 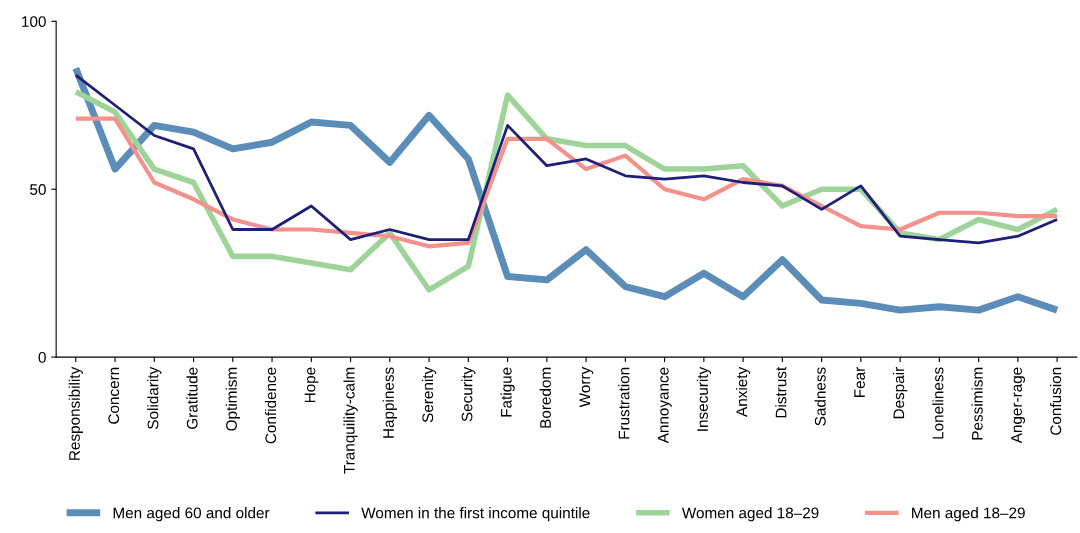 What do you see at coordinates (311, 385) in the screenshot?
I see `x-tick-label: Hope` at bounding box center [311, 385].